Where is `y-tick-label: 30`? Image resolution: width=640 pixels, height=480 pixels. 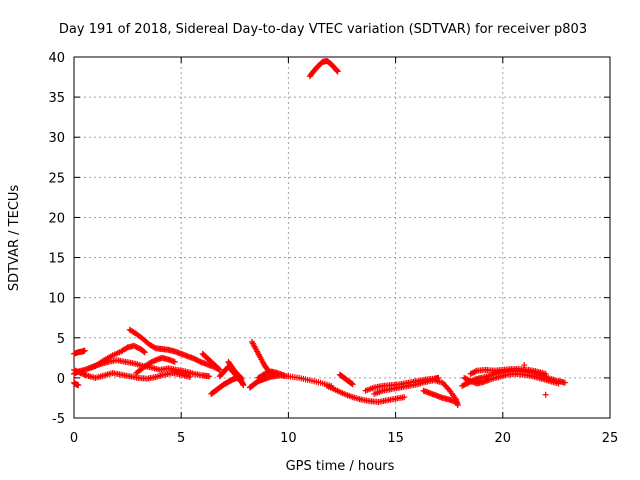 y-tick-label: 30 is located at coordinates (56, 138).